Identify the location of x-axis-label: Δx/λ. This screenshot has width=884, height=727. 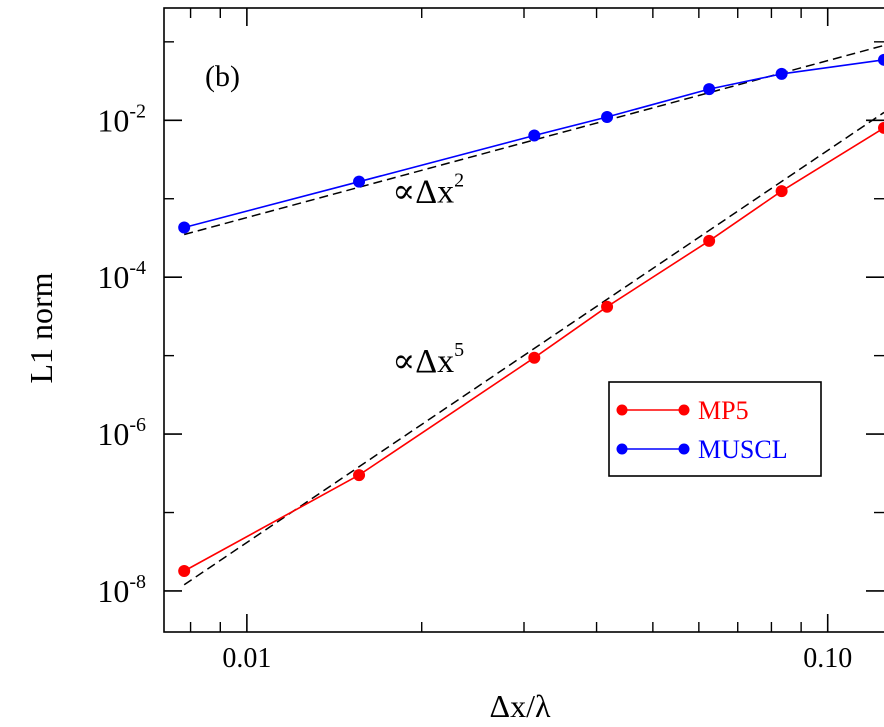
(520, 706).